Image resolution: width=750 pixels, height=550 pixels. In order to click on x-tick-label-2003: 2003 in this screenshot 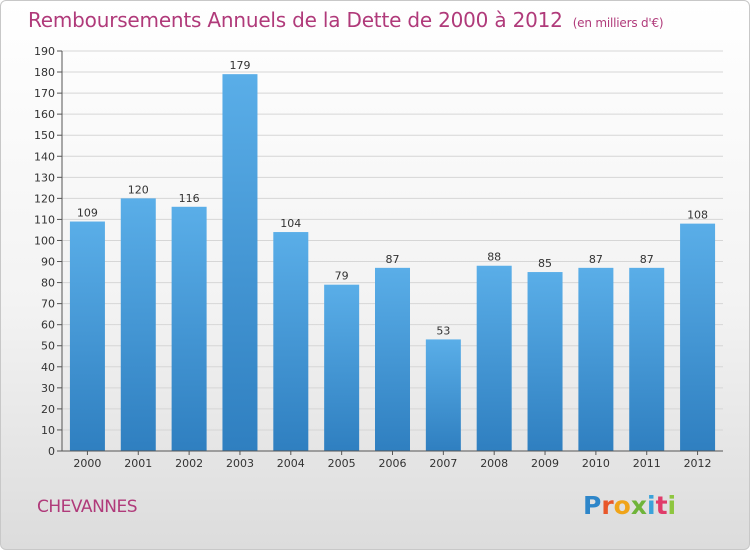, I will do `click(240, 463)`.